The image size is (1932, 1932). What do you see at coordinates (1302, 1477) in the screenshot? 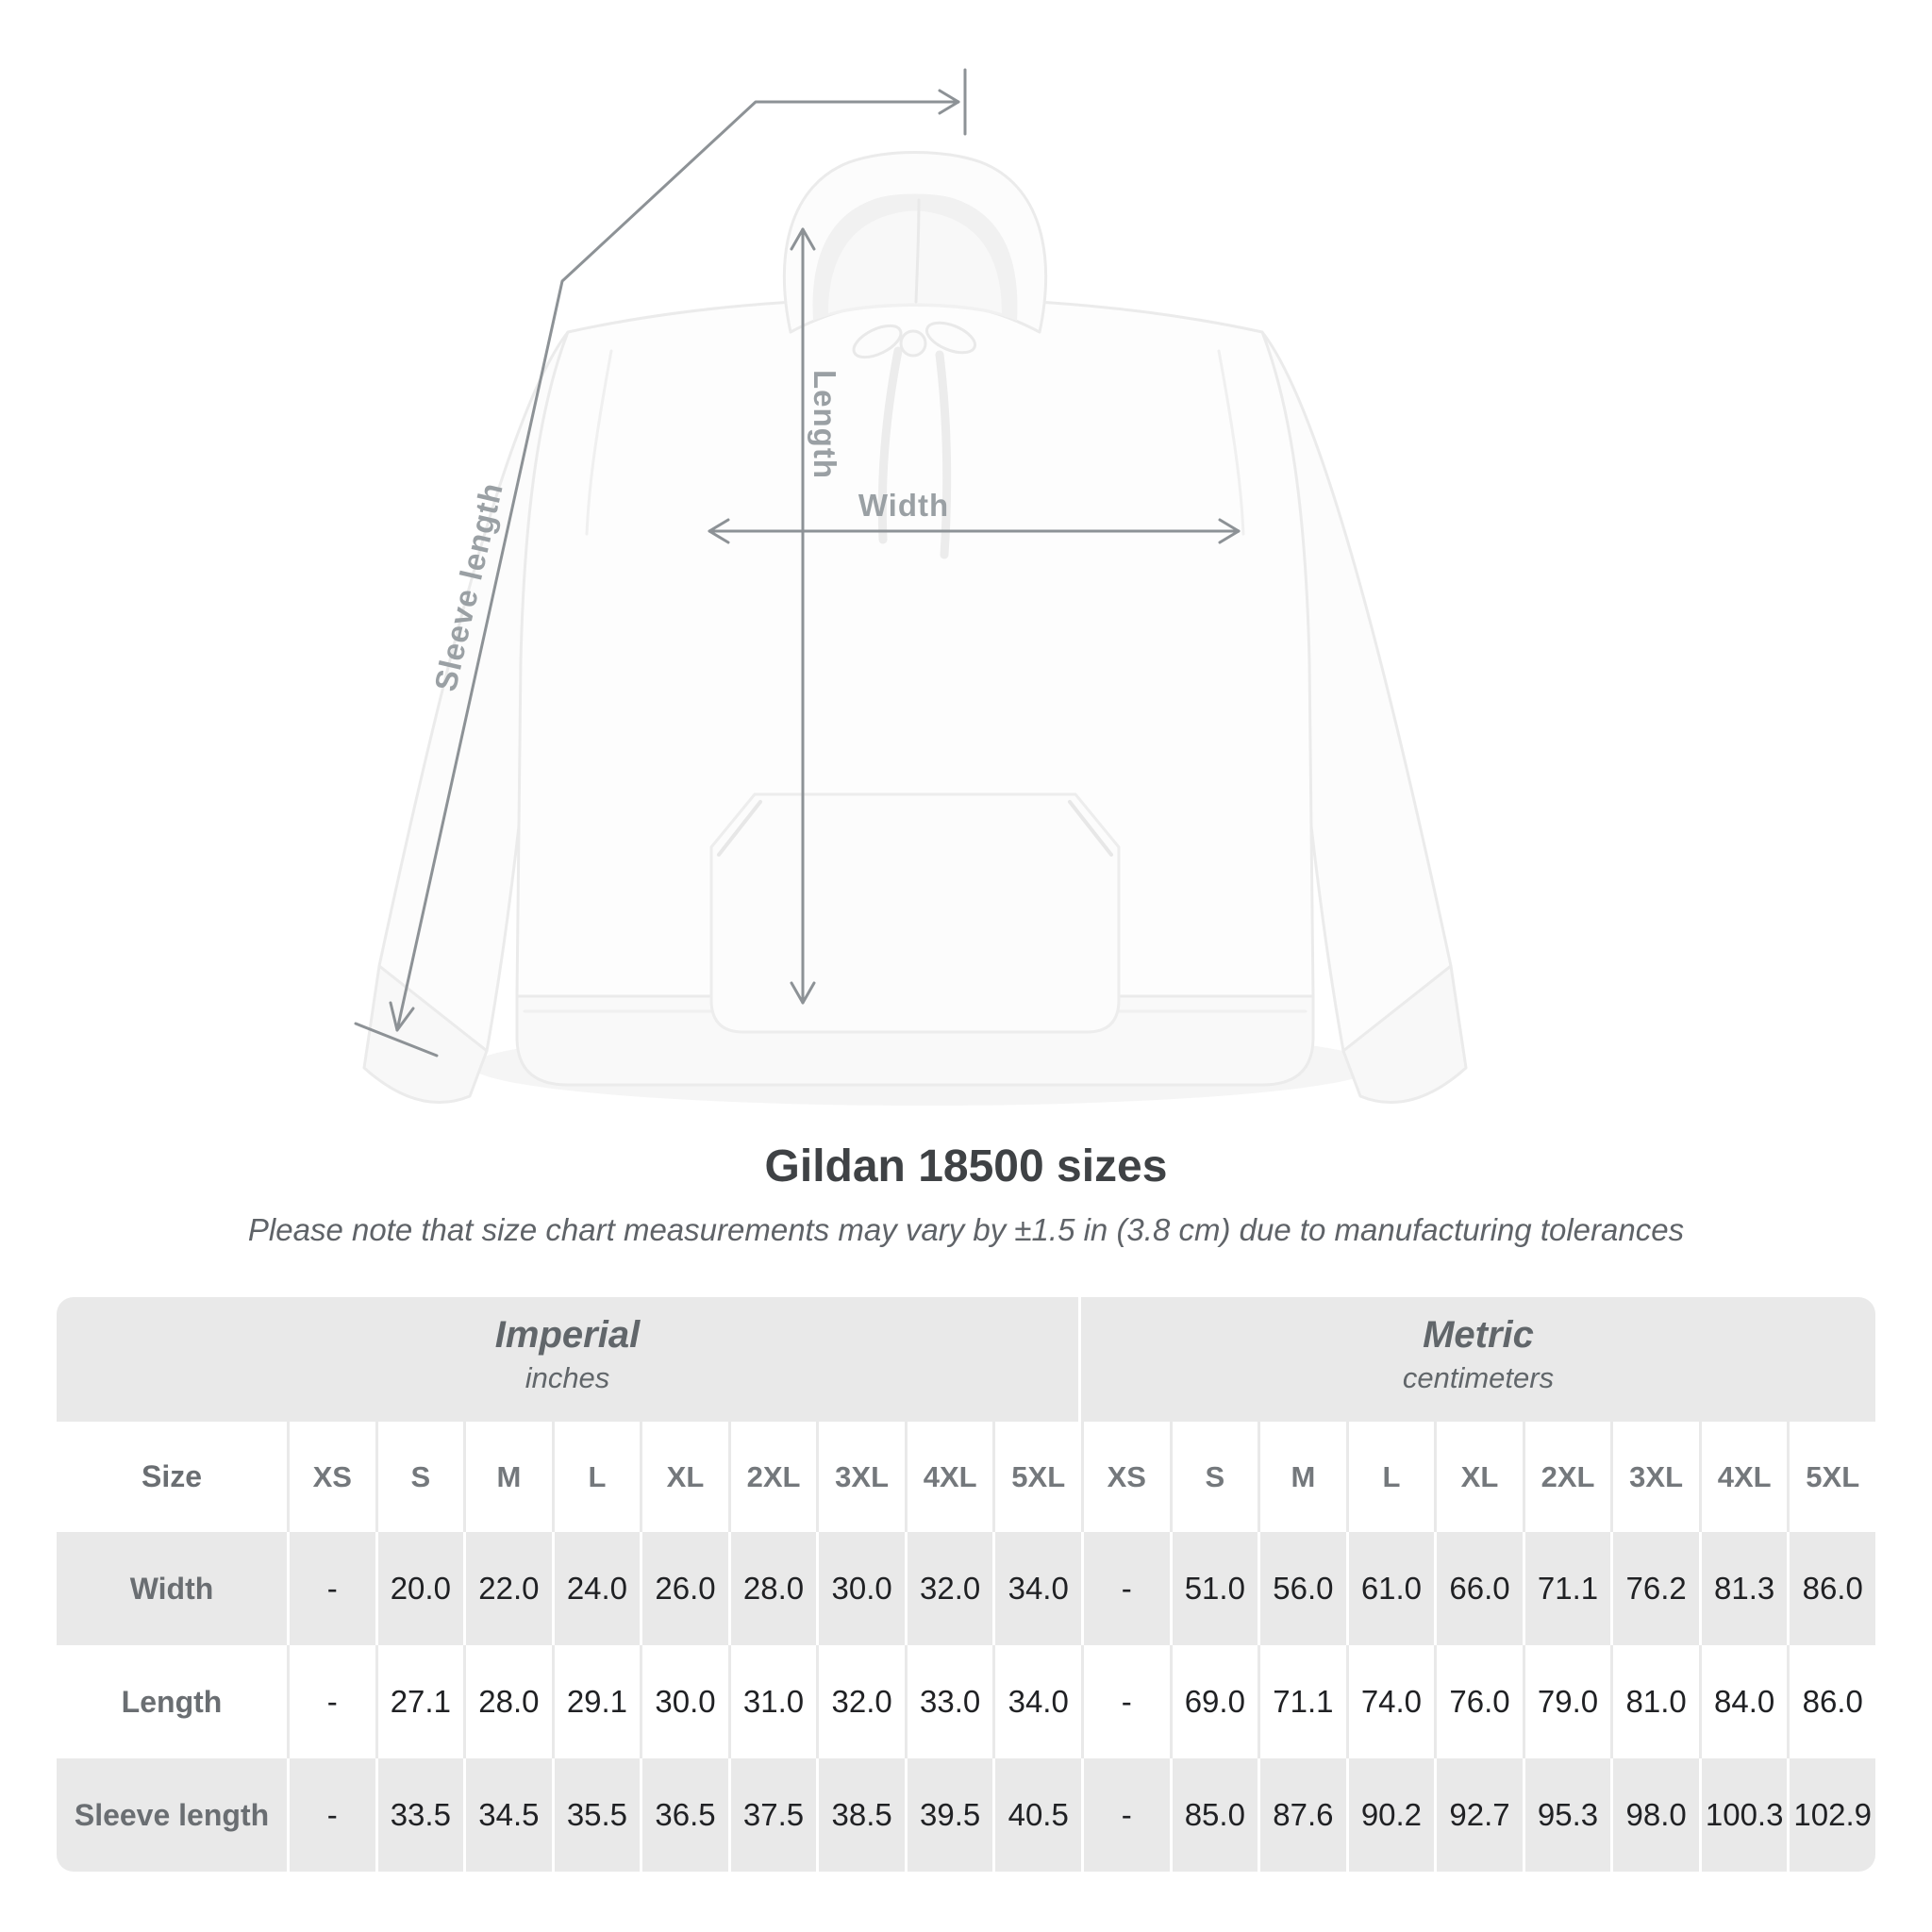
I see `size-header-metric: M` at bounding box center [1302, 1477].